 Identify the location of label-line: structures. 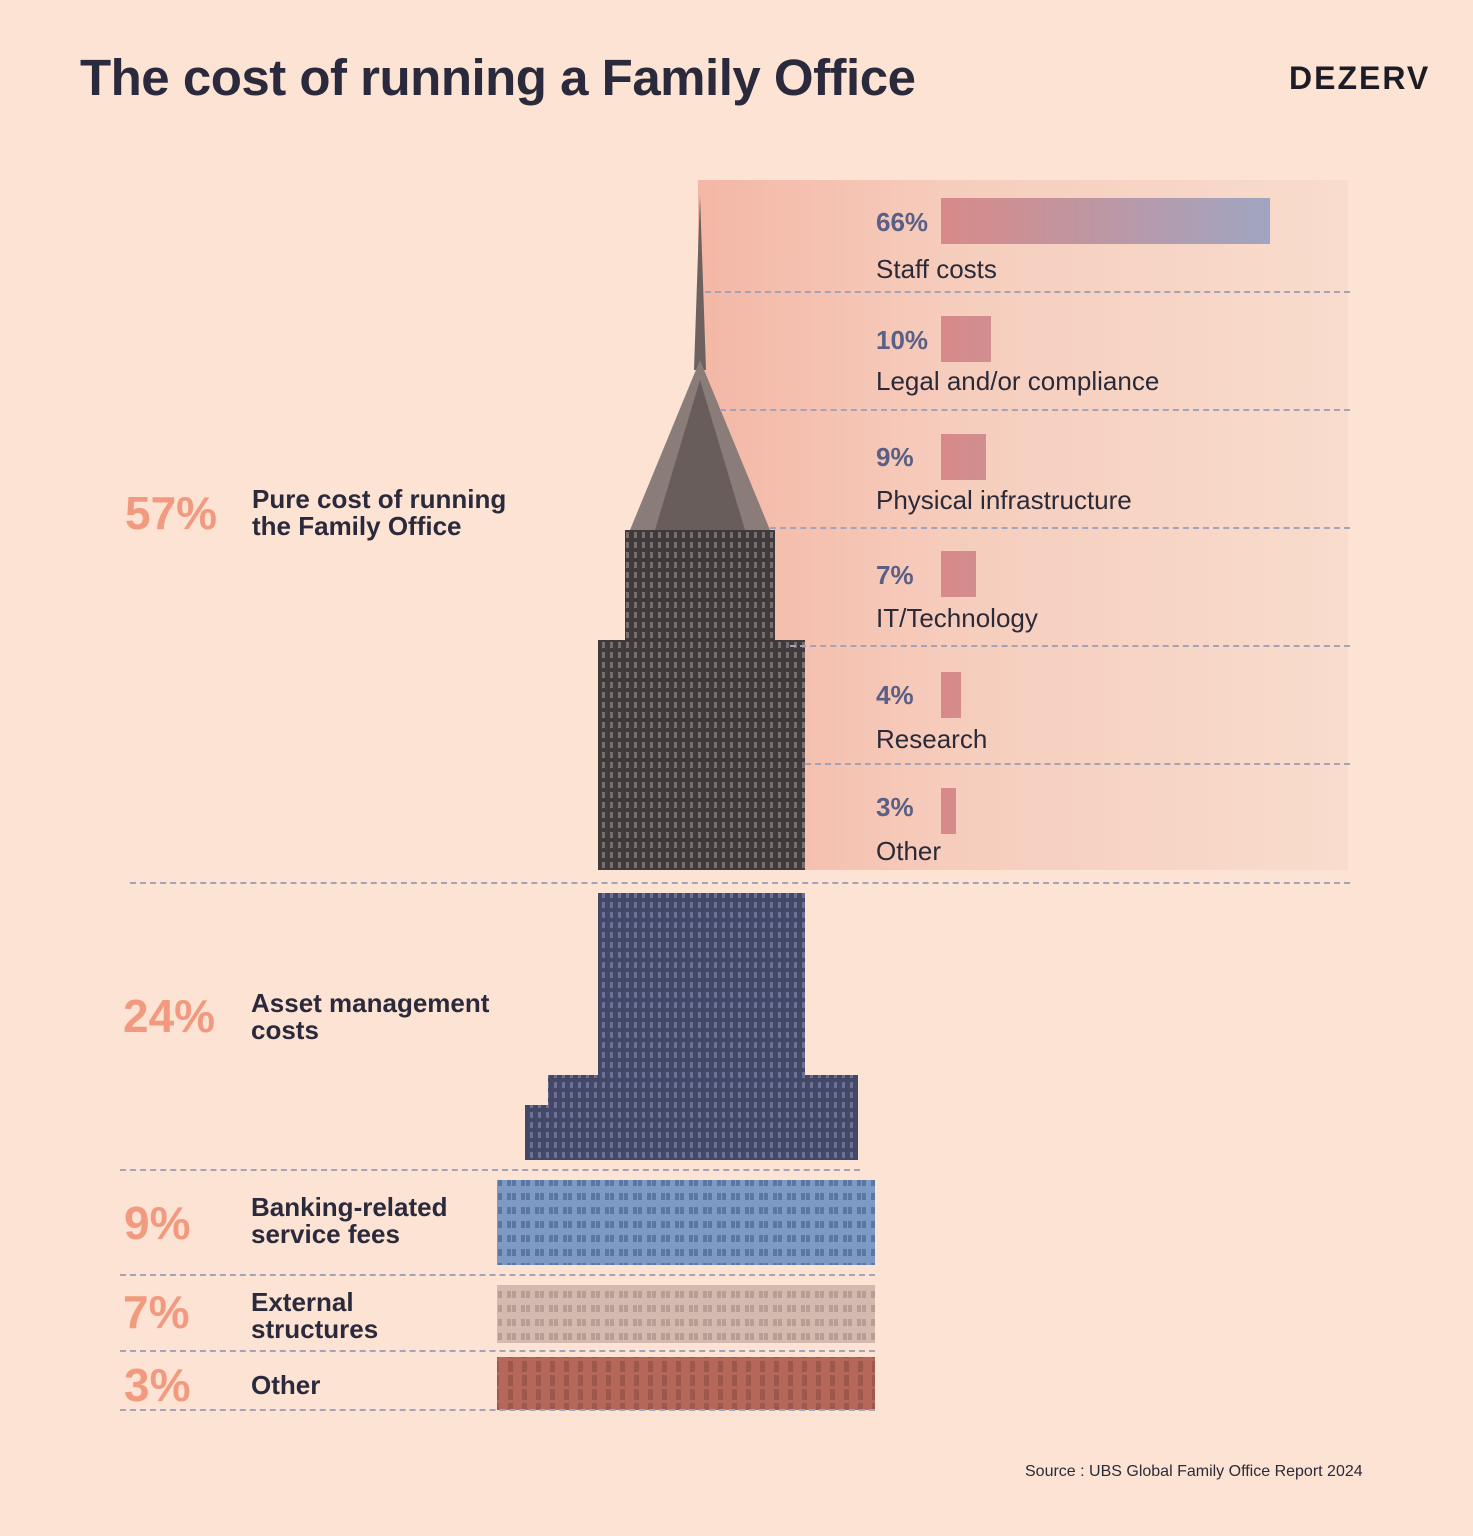
(315, 1329).